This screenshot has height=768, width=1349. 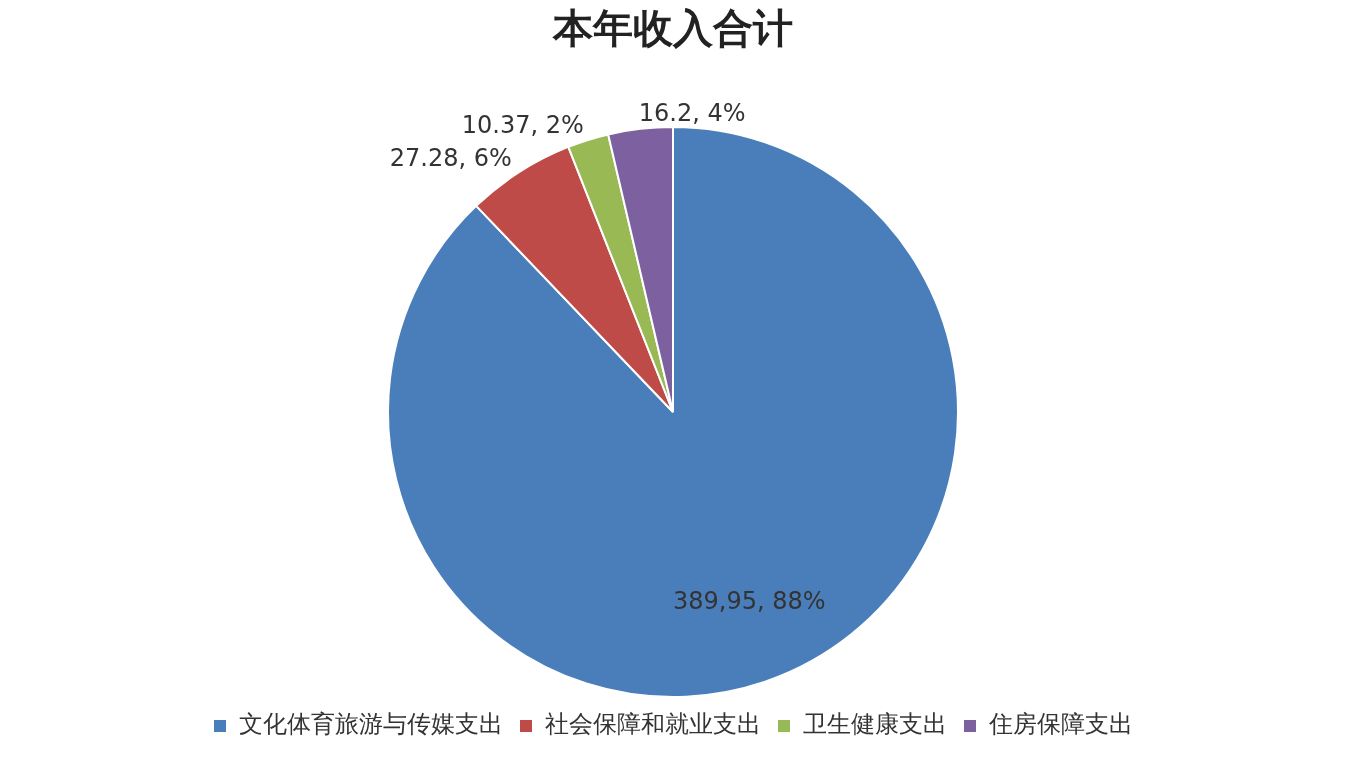 What do you see at coordinates (371, 724) in the screenshot?
I see `legend-label: 文化体育旅游与传媒支出` at bounding box center [371, 724].